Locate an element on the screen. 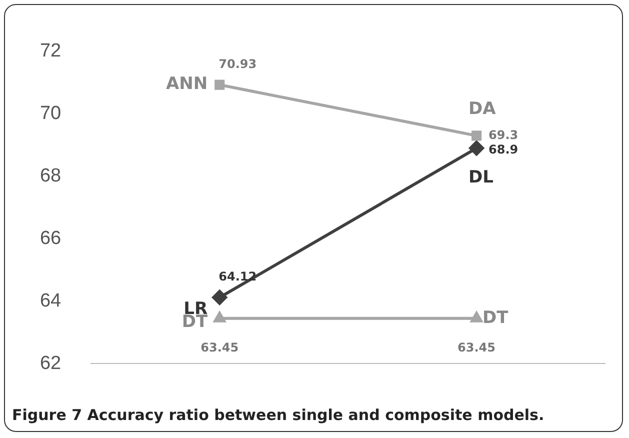  annotation: DA is located at coordinates (482, 109).